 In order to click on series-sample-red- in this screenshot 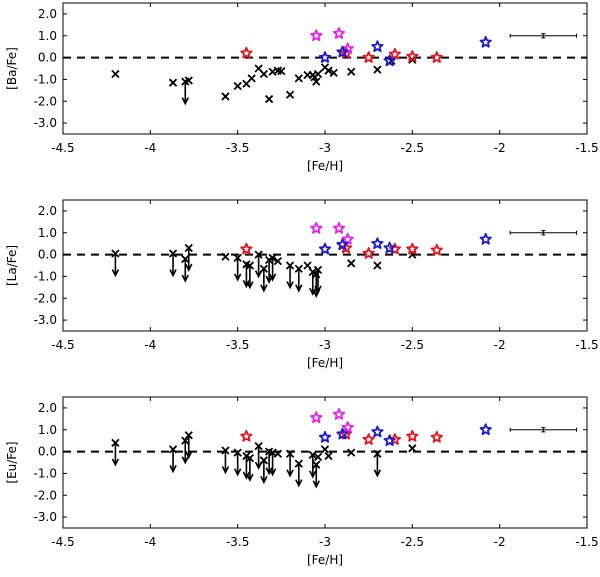, I will do `click(341, 250)`.